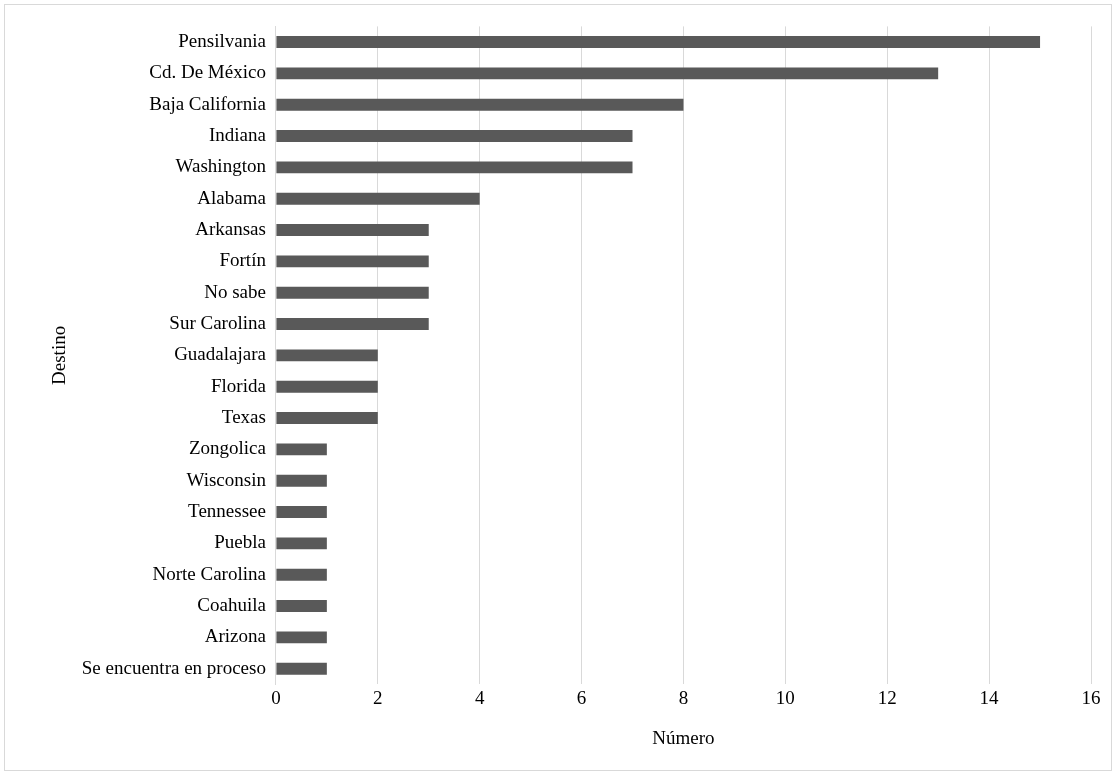  Describe the element at coordinates (227, 511) in the screenshot. I see `y-tick-label: Tennessee` at that location.